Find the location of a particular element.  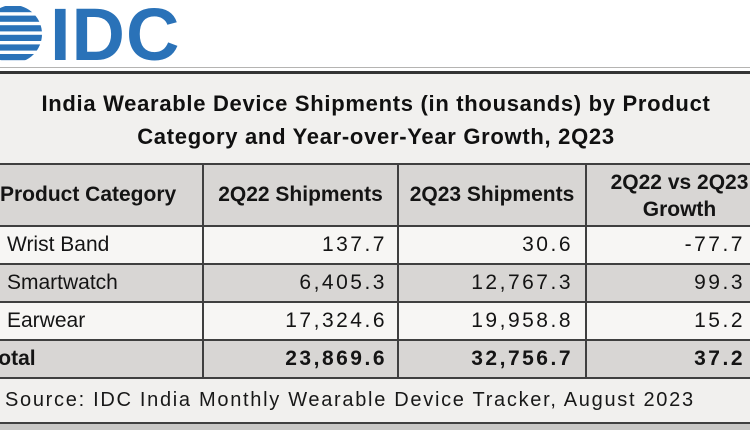

cell-growth-value: 15.2 is located at coordinates (667, 321).